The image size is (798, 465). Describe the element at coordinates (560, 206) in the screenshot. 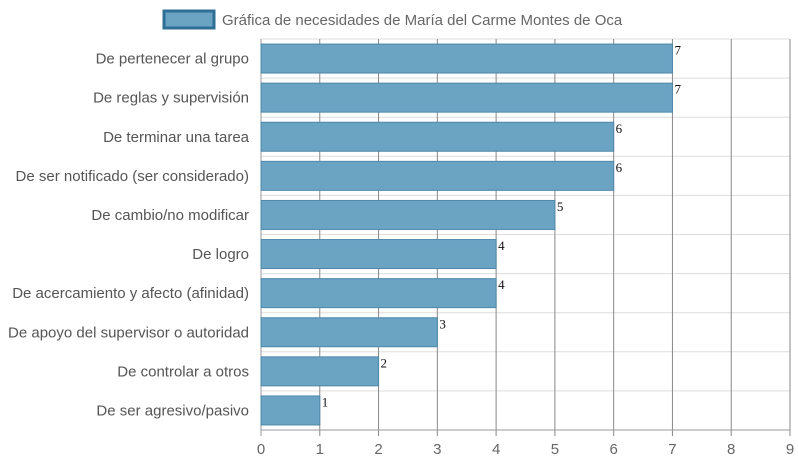

I see `data-label: 5` at that location.